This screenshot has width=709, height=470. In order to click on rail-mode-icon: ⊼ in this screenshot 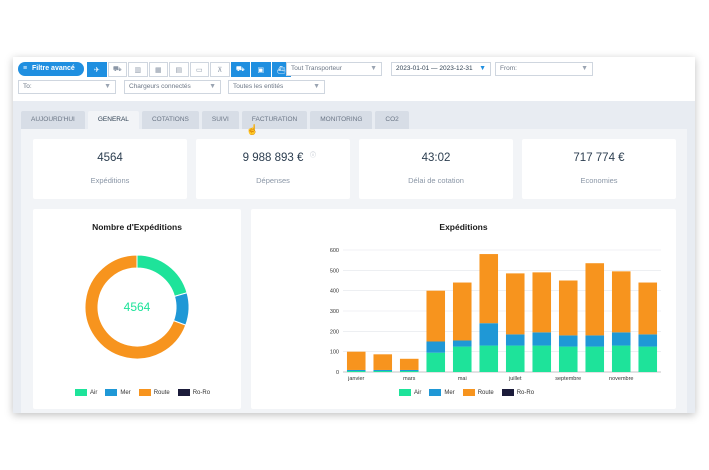, I will do `click(220, 69)`.